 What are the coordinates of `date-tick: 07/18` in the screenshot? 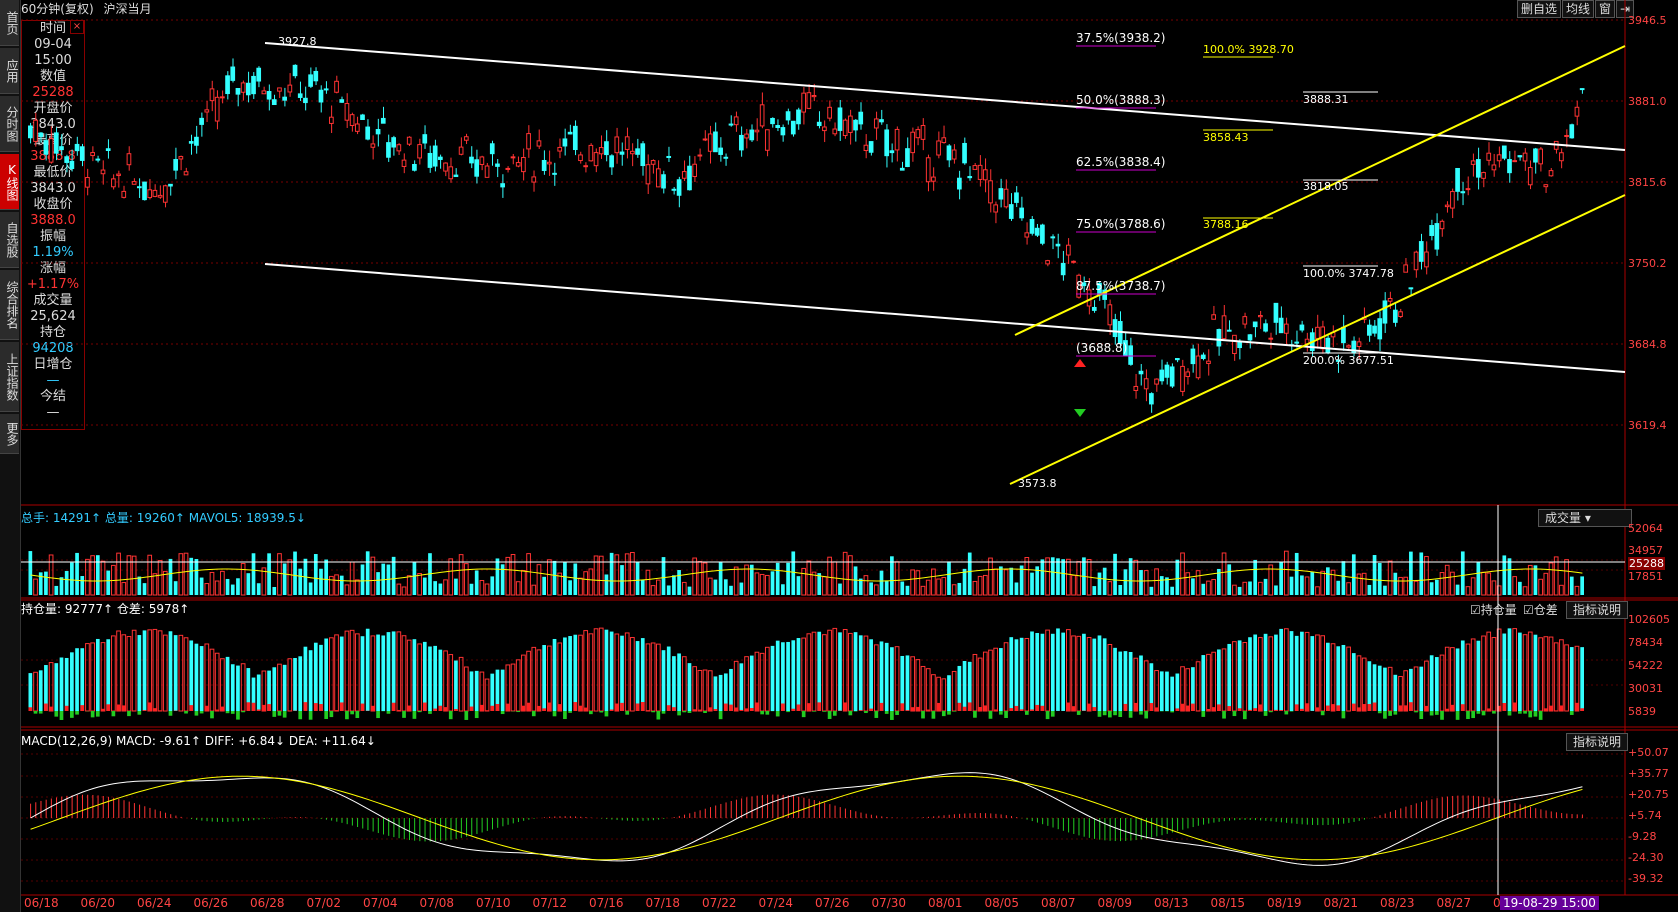 It's located at (663, 903).